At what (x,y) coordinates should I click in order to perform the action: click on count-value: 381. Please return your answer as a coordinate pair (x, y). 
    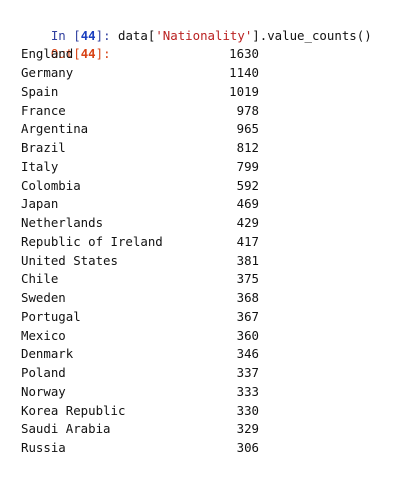
    Looking at the image, I should click on (247, 260).